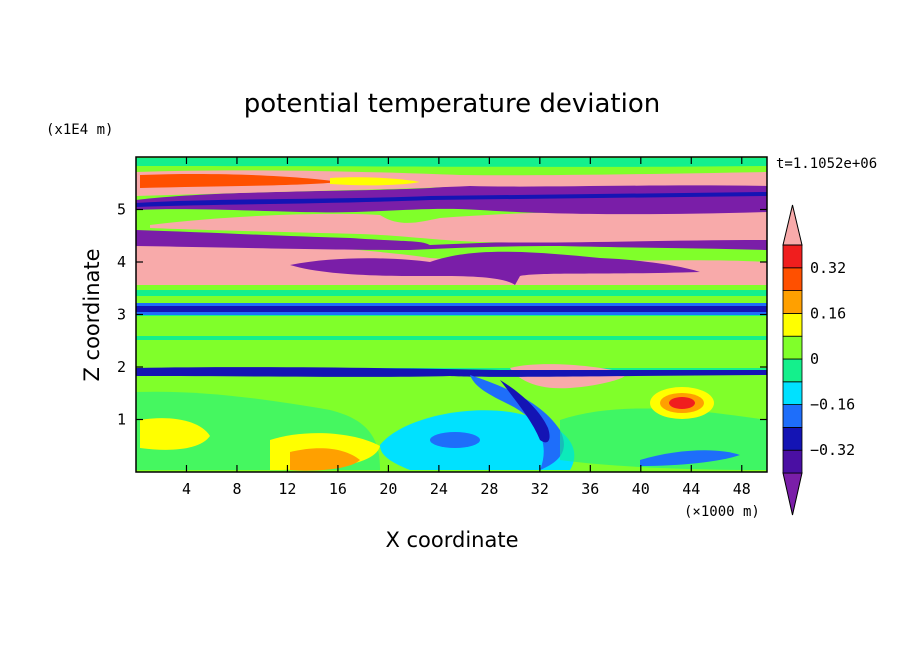 The height and width of the screenshot is (654, 904). What do you see at coordinates (742, 489) in the screenshot?
I see `x-tick-label: 48` at bounding box center [742, 489].